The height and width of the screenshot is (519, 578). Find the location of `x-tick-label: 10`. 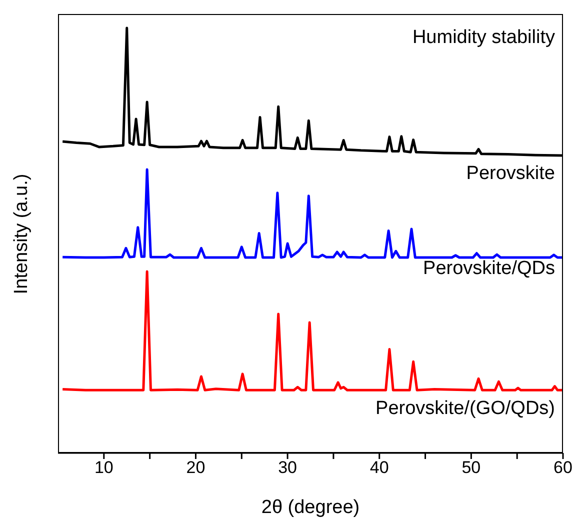

x-tick-label: 10 is located at coordinates (104, 468).